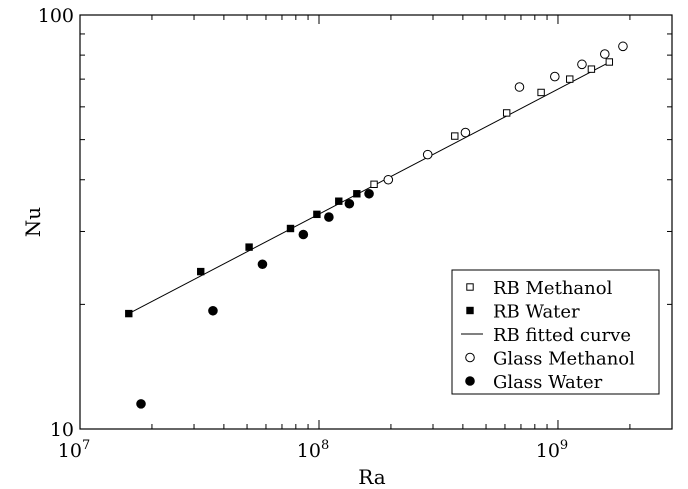  What do you see at coordinates (548, 382) in the screenshot?
I see `legend-label: Glass Water` at bounding box center [548, 382].